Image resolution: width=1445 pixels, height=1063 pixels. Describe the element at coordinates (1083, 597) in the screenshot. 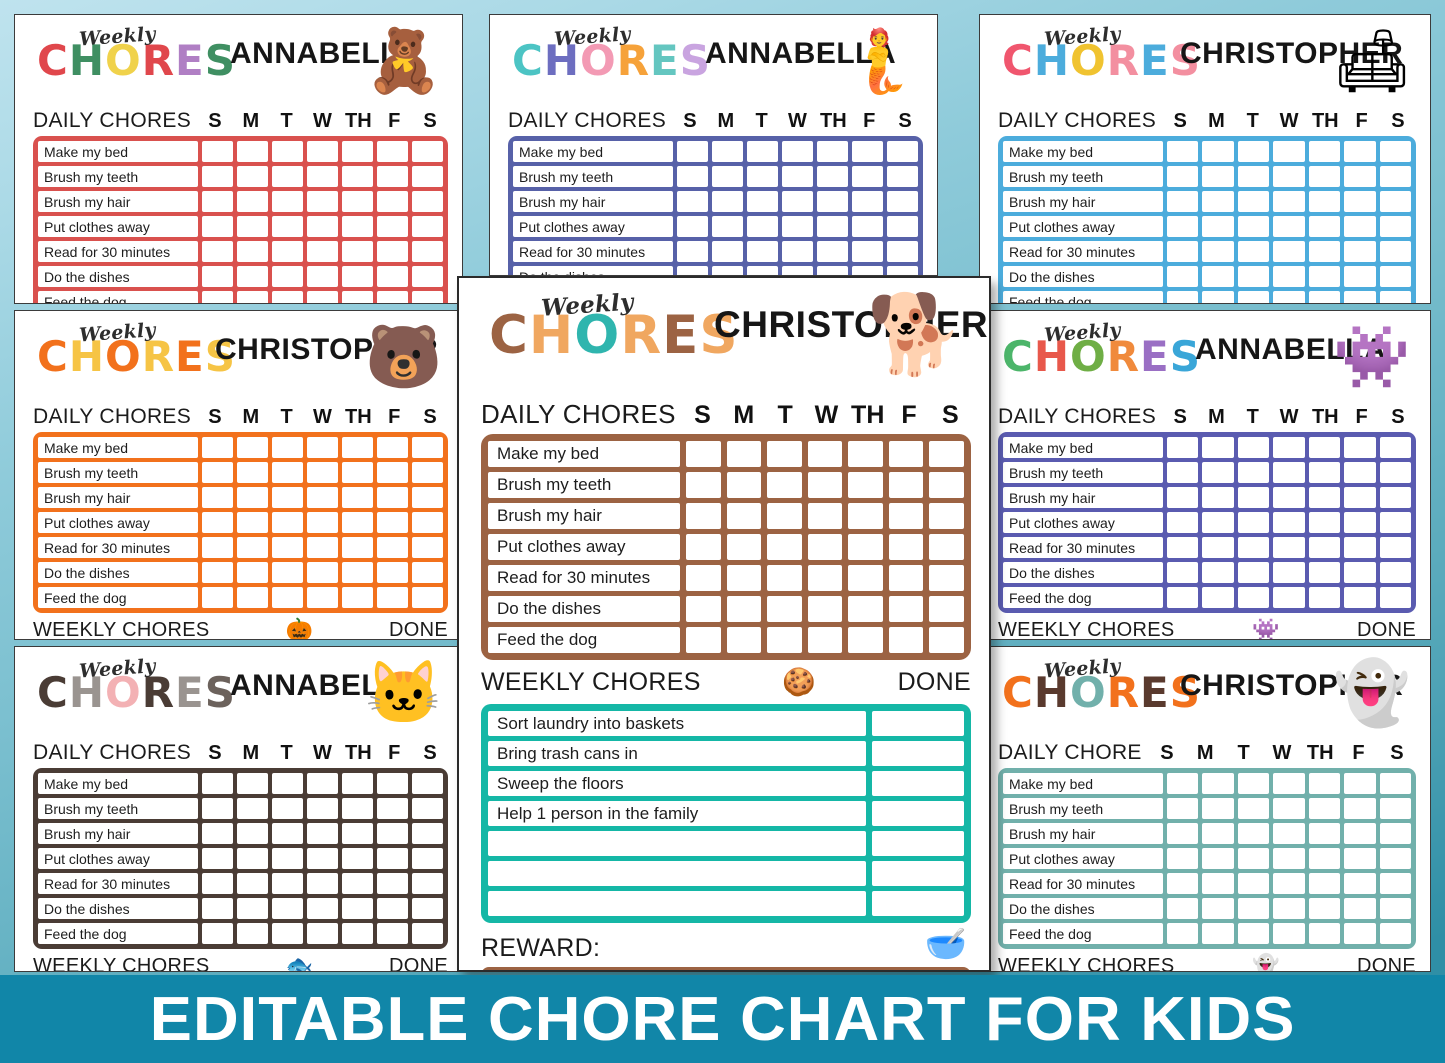

I see `chore-name-cell: Feed the dog` at that location.